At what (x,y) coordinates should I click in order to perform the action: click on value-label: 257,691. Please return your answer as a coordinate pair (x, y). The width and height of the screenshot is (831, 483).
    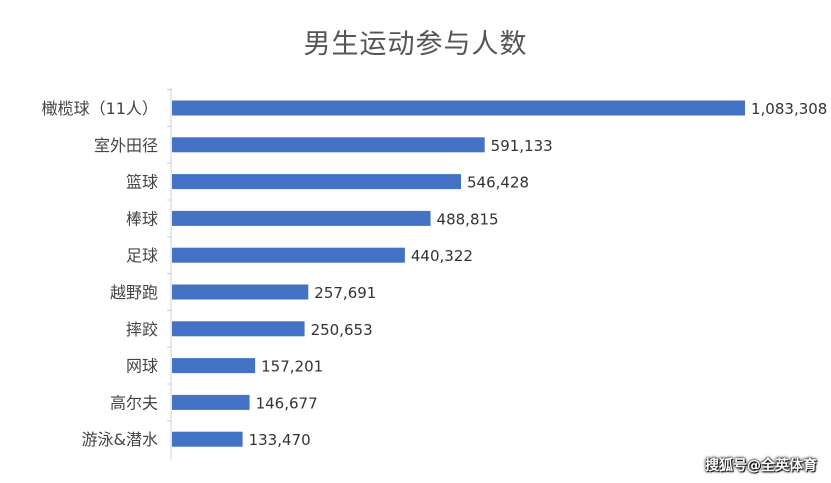
    Looking at the image, I should click on (345, 293).